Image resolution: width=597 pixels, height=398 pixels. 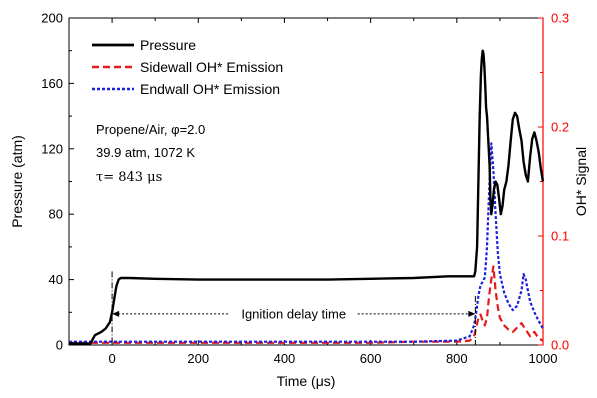 I want to click on legend-label-sidewall: Sidewall OH* Emission, so click(x=211, y=67).